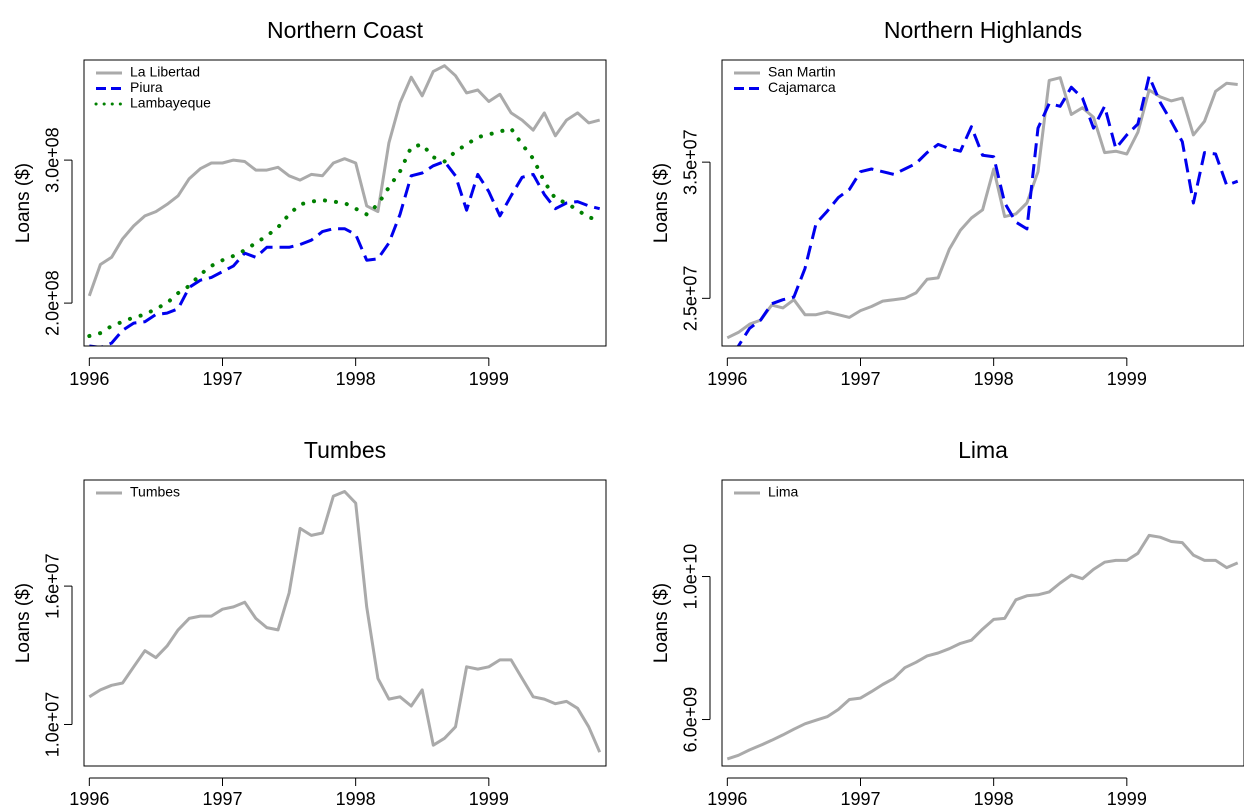 Image resolution: width=1244 pixels, height=808 pixels. I want to click on panel-title: Northern Coast, so click(345, 30).